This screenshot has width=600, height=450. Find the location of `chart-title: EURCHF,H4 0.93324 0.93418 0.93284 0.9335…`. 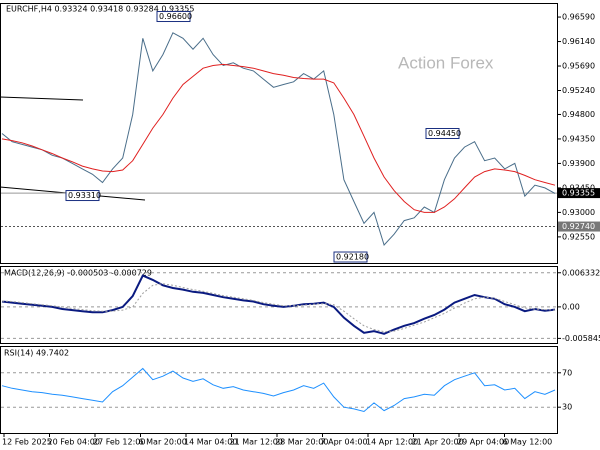

chart-title: EURCHF,H4 0.93324 0.93418 0.93284 0.9335… is located at coordinates (100, 9).